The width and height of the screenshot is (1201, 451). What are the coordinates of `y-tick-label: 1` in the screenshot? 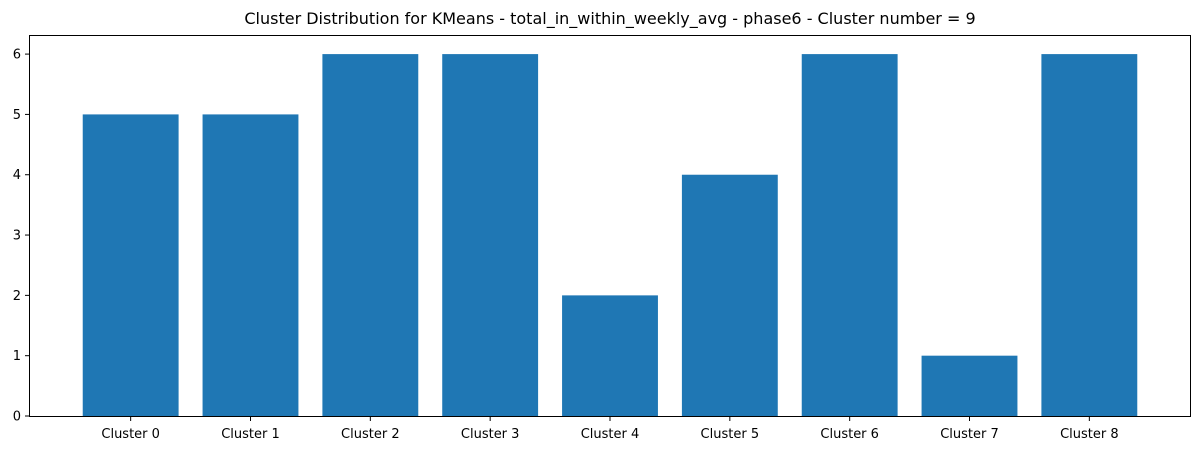 It's located at (17, 356).